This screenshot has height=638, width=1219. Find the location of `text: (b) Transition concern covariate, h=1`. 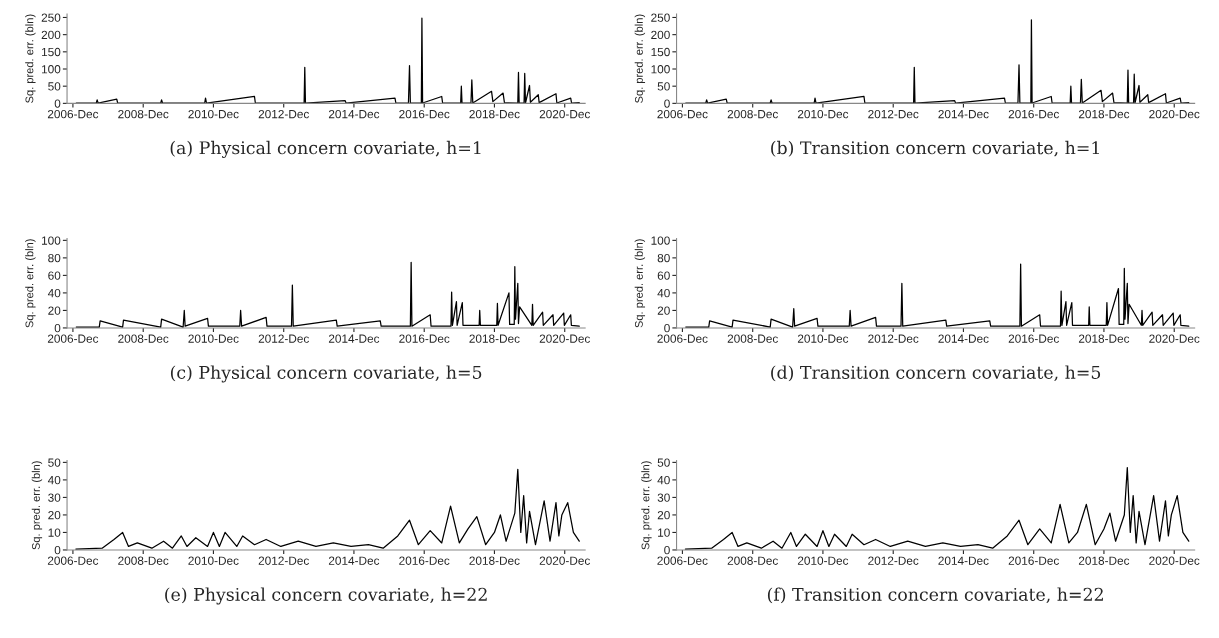

text: (b) Transition concern covariate, h=1 is located at coordinates (935, 148).